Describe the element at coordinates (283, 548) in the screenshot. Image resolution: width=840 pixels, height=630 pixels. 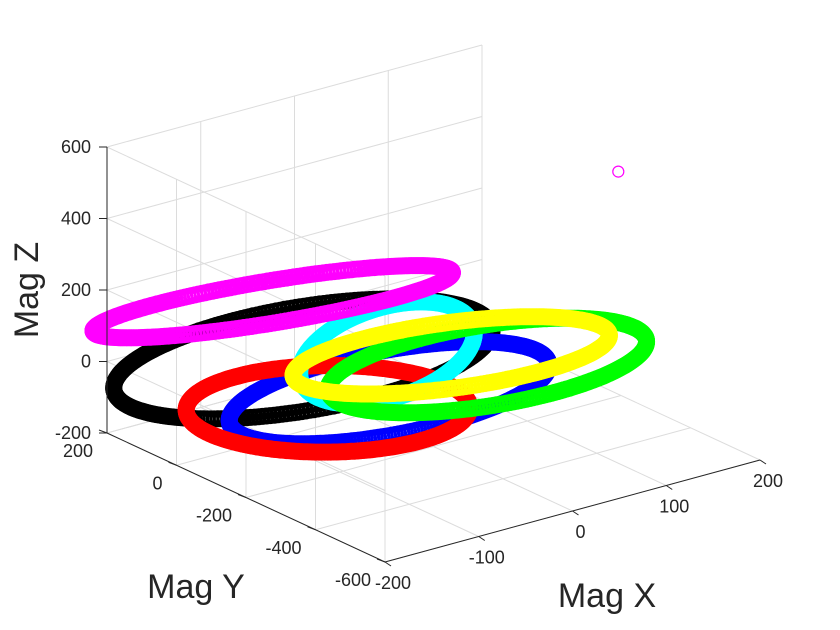
I see `y-tick-label: -400` at that location.